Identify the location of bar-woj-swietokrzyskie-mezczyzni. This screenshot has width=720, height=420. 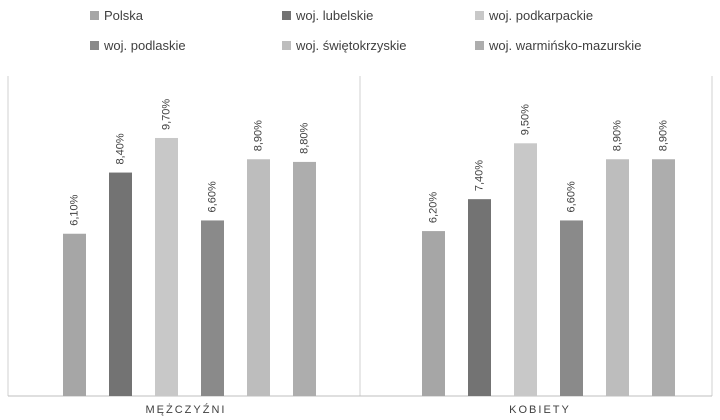
(258, 277).